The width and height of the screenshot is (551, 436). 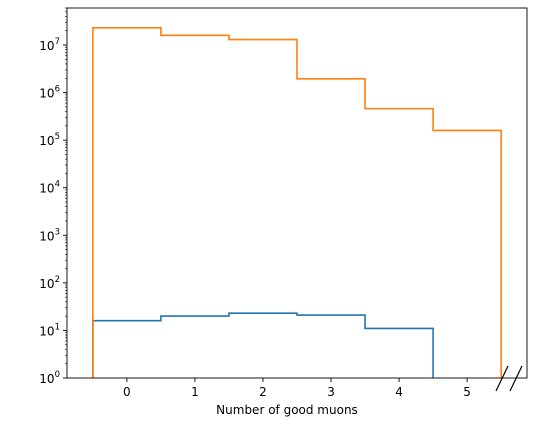 What do you see at coordinates (263, 392) in the screenshot?
I see `x-tick-label-2: 2` at bounding box center [263, 392].